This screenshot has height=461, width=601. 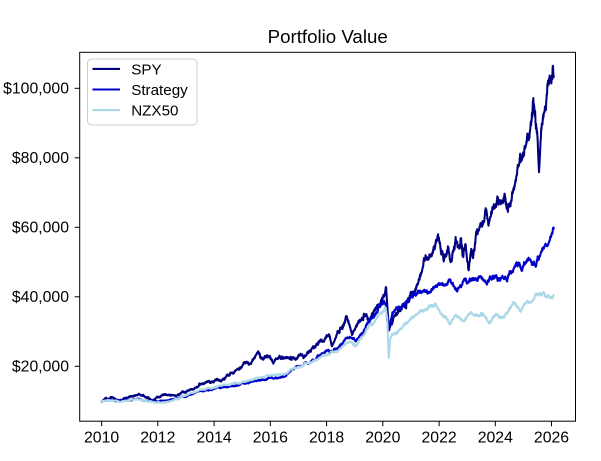 I want to click on svg-text: 2026, so click(x=551, y=437).